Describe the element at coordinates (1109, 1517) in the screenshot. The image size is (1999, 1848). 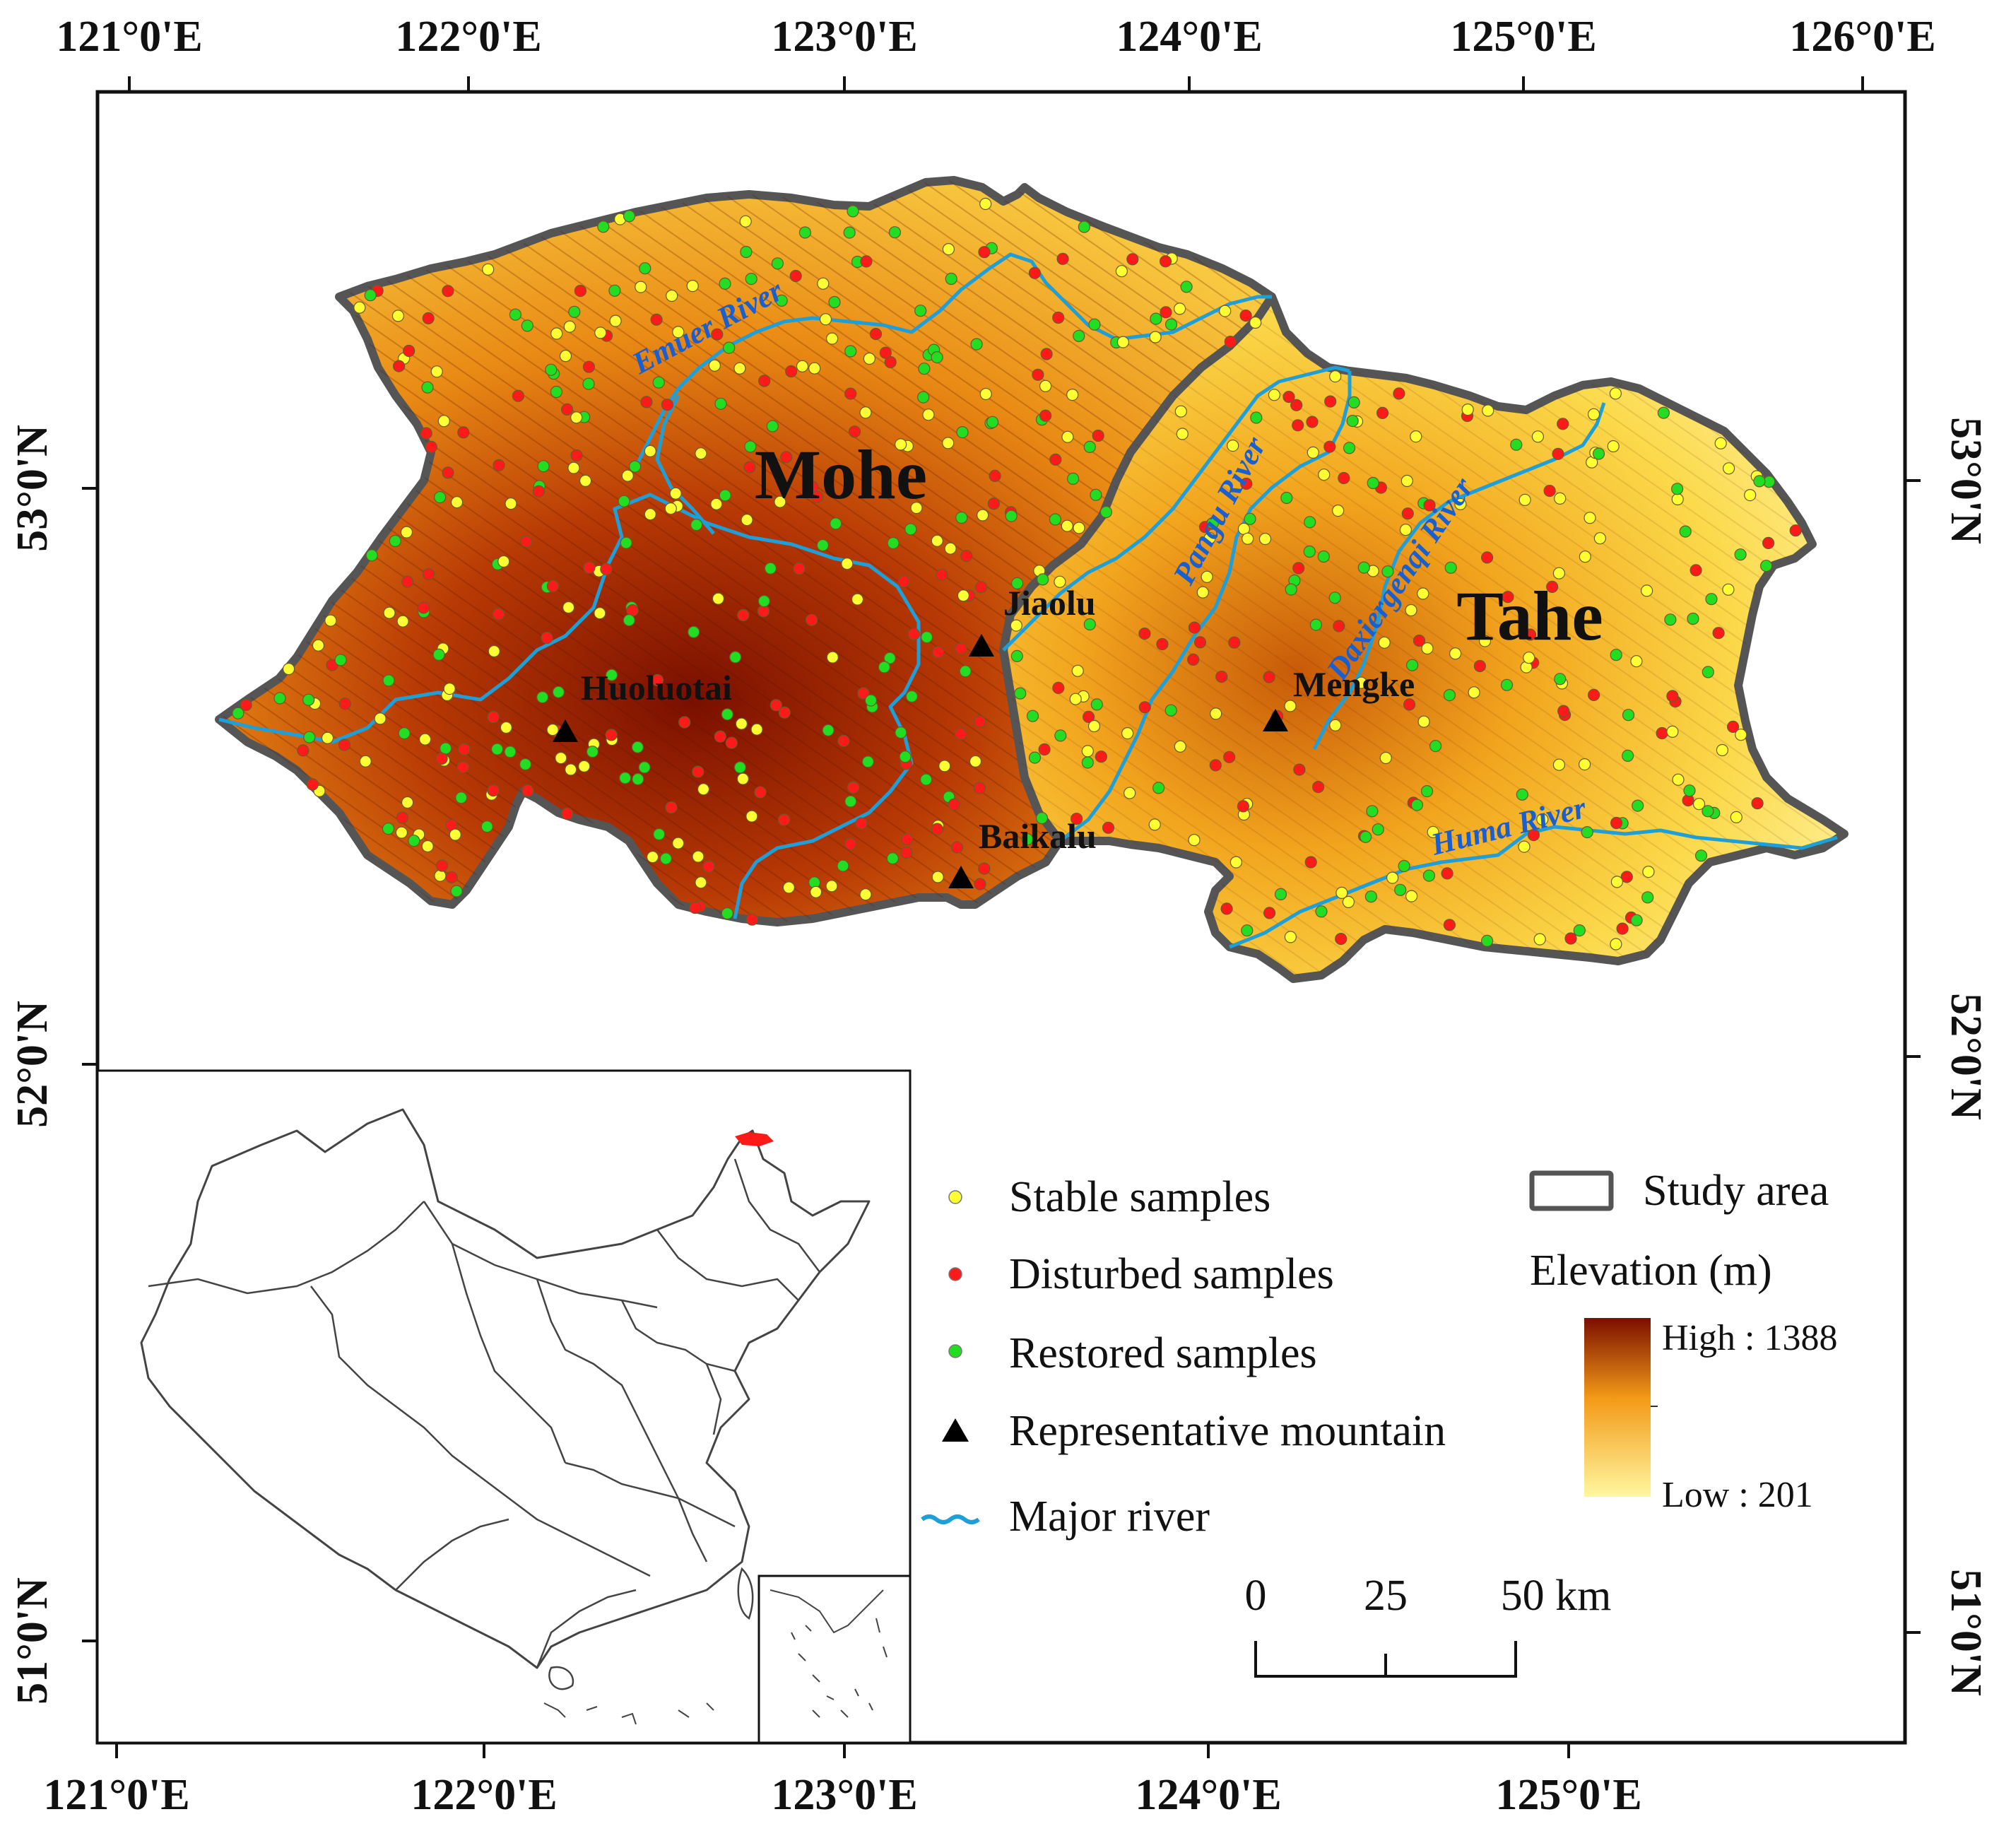
I see `legend-river-label: Major river` at that location.